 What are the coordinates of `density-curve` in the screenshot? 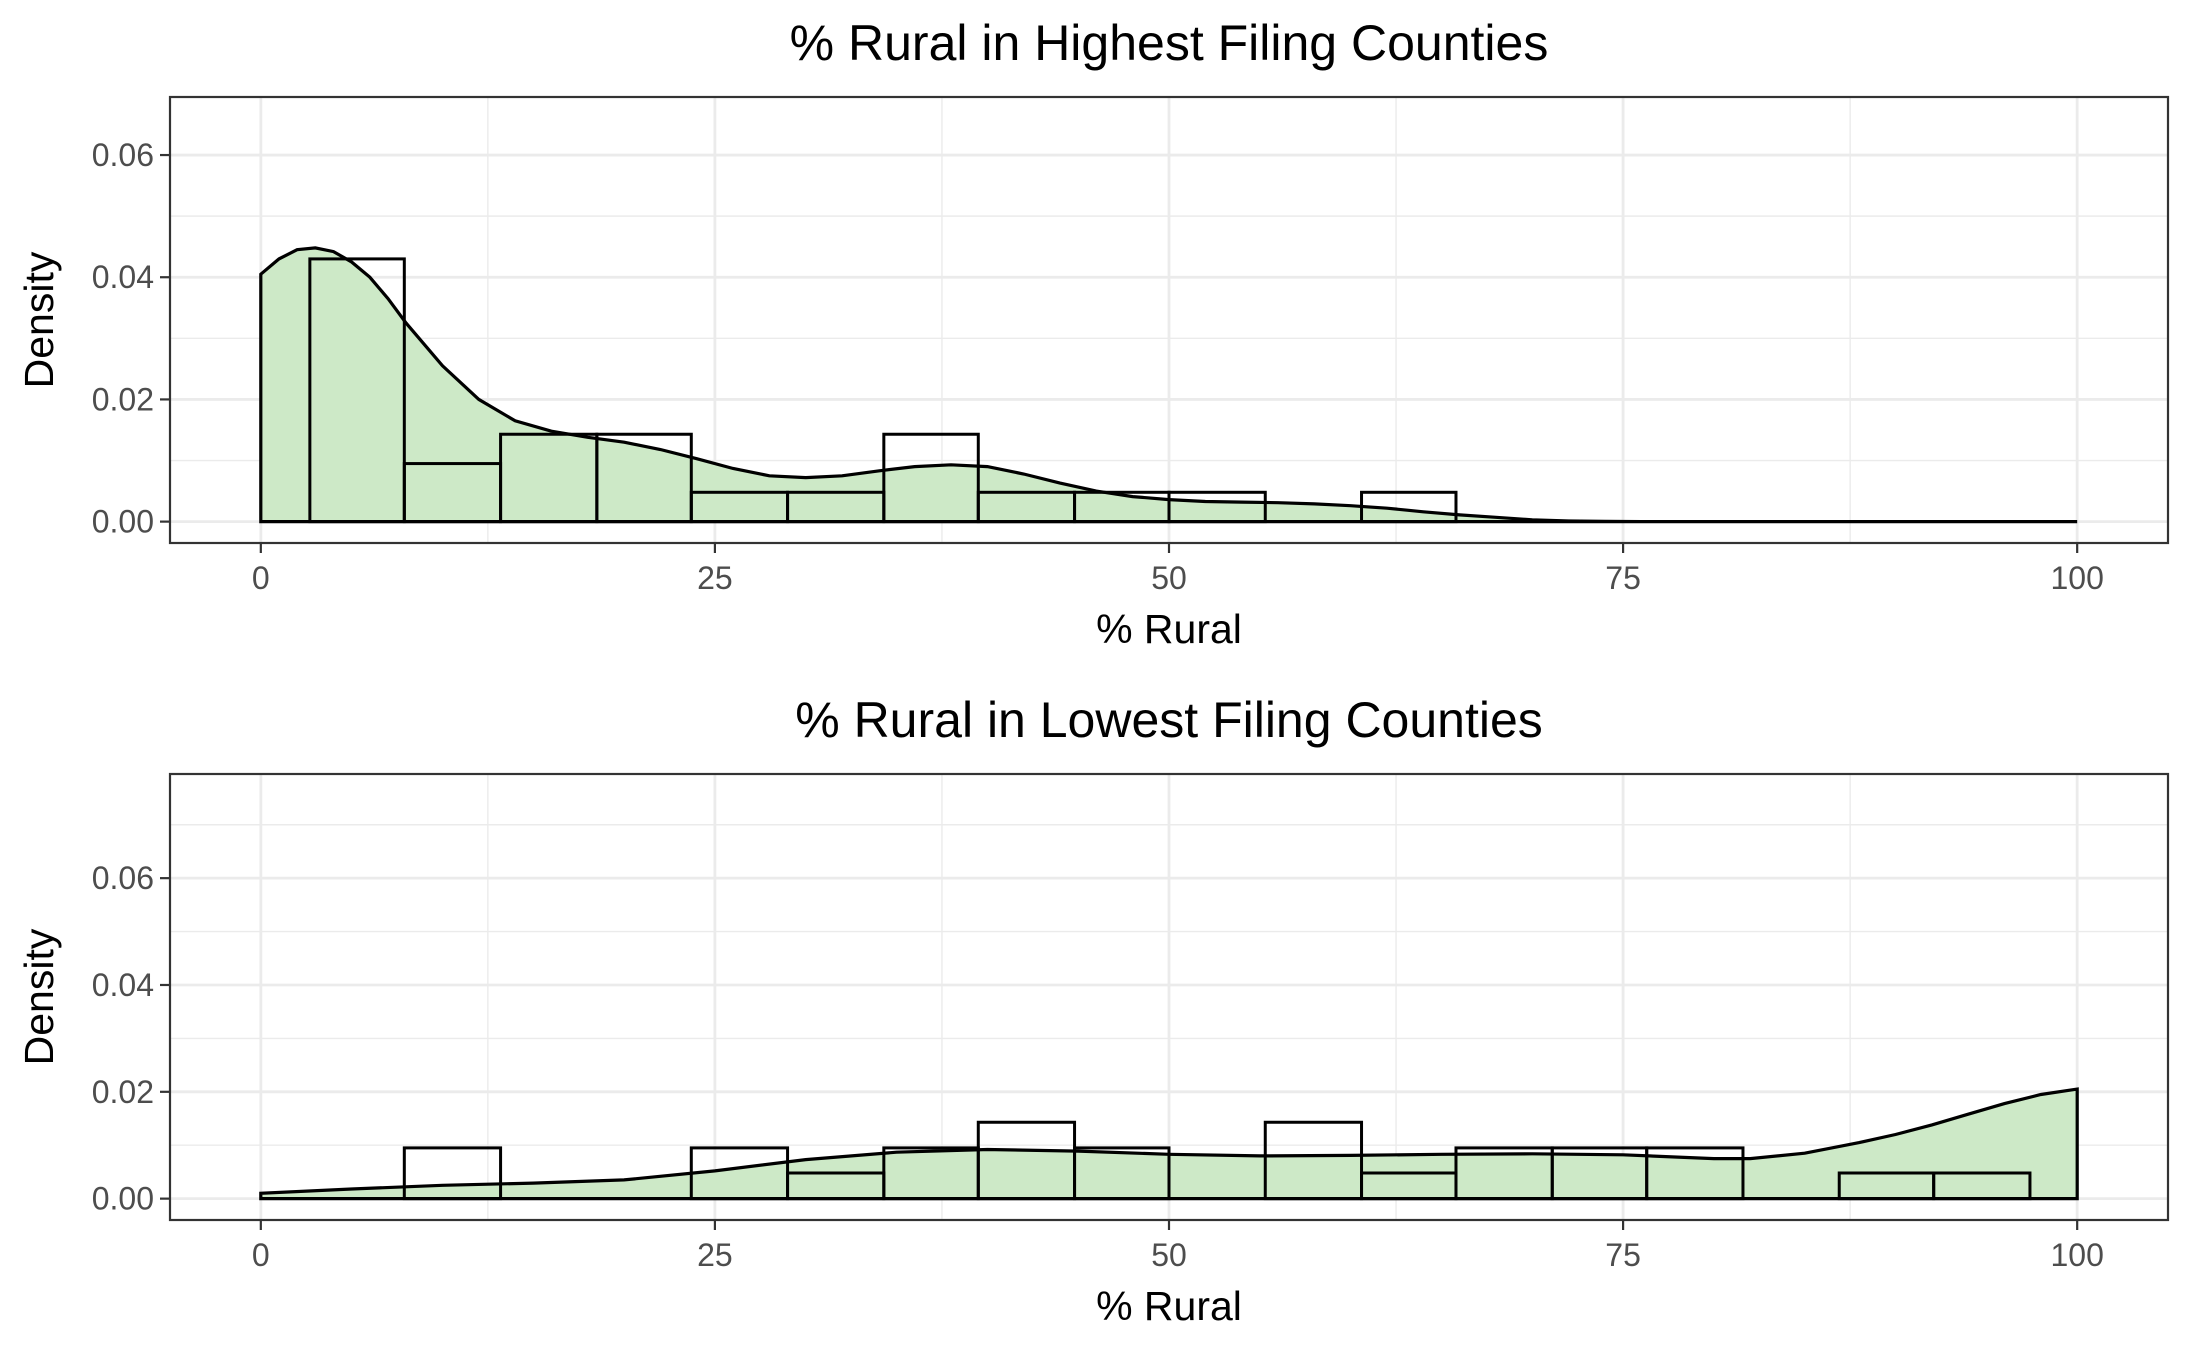 It's located at (1169, 1144).